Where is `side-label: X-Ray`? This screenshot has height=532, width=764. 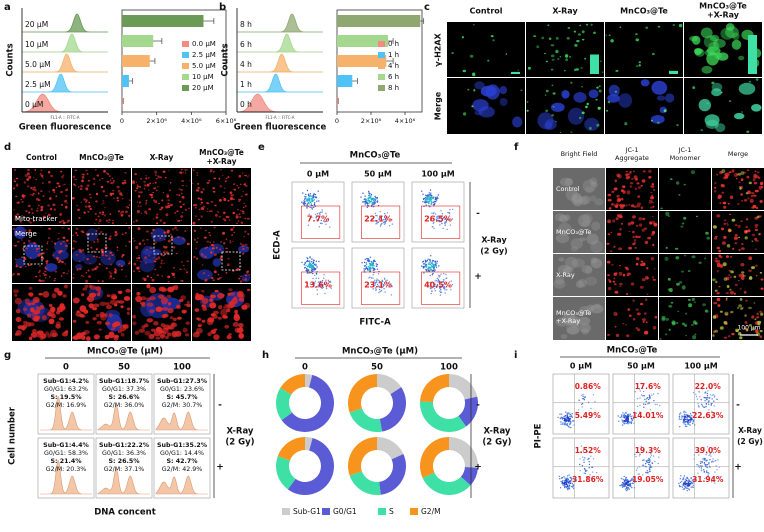
side-label: X-Ray is located at coordinates (494, 240).